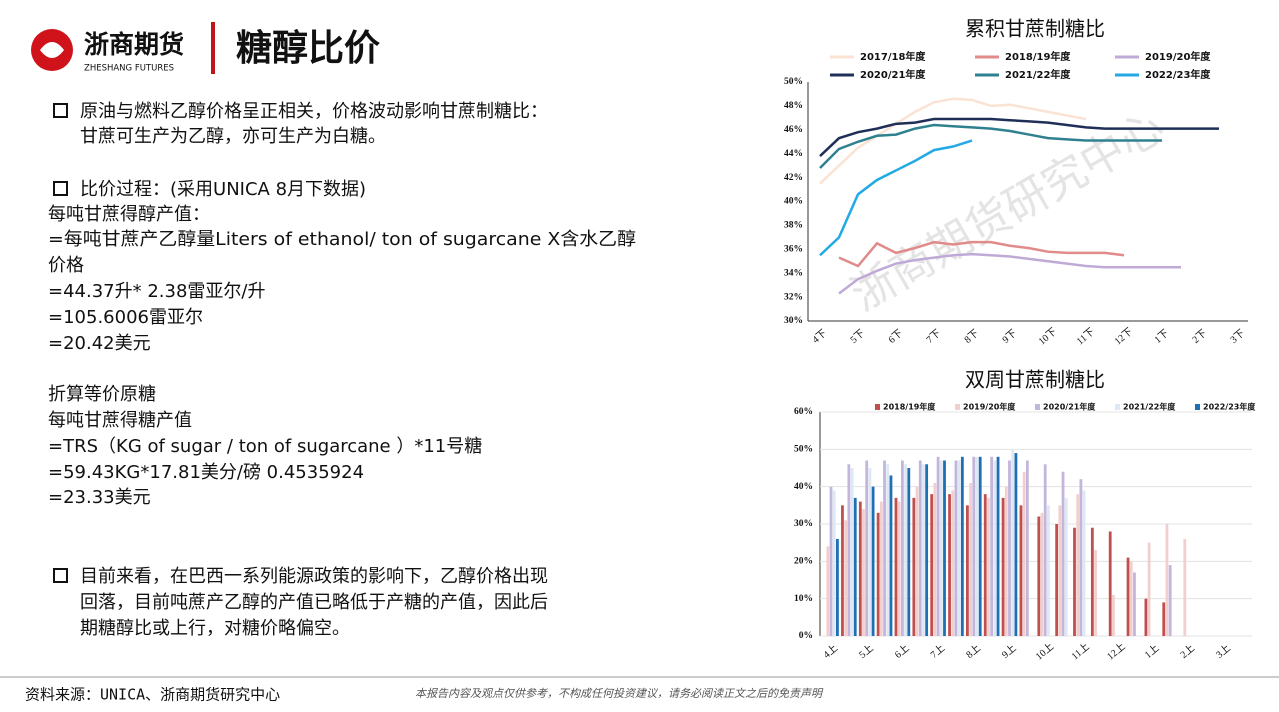 This screenshot has height=712, width=1279. What do you see at coordinates (1044, 651) in the screenshot?
I see `x-tick-label: 10上` at bounding box center [1044, 651].